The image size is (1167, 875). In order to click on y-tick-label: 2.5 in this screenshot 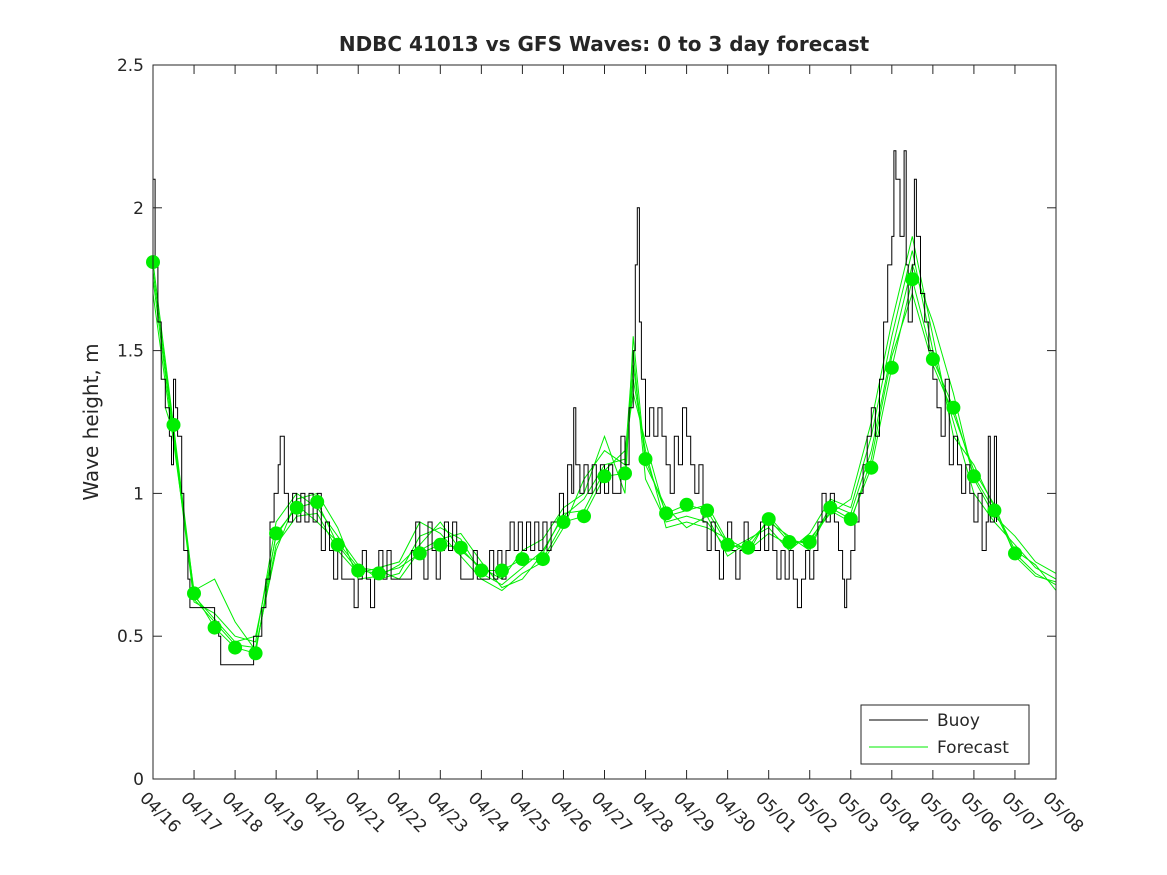, I will do `click(130, 66)`.